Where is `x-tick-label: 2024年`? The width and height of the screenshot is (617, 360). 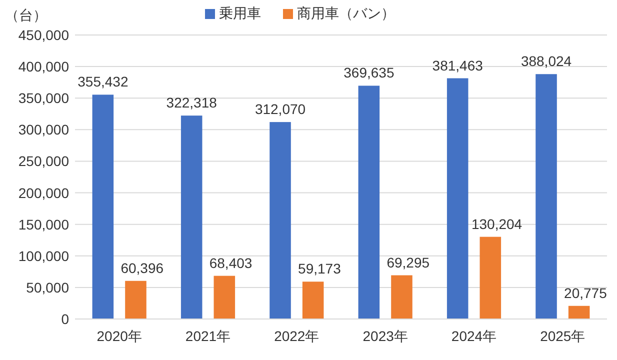
x-tick-label: 2024年 is located at coordinates (474, 336).